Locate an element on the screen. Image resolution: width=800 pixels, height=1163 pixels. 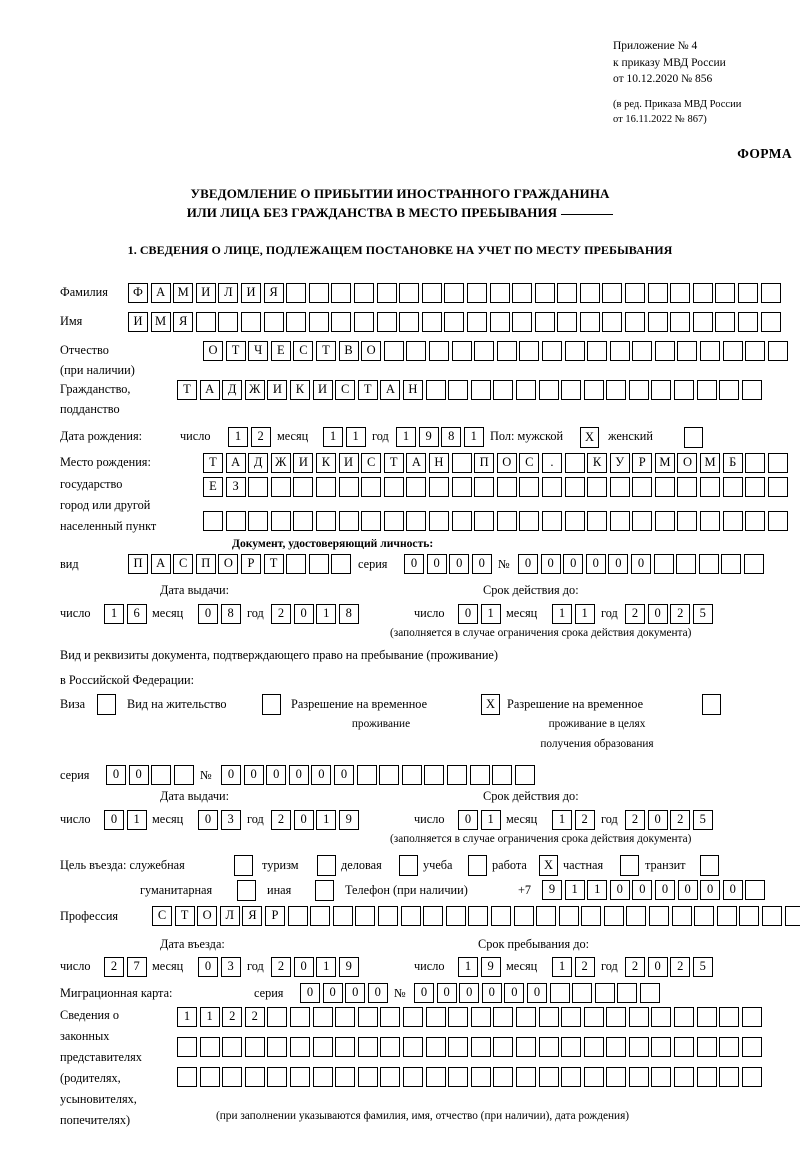
char-cell: М is located at coordinates (710, 463).